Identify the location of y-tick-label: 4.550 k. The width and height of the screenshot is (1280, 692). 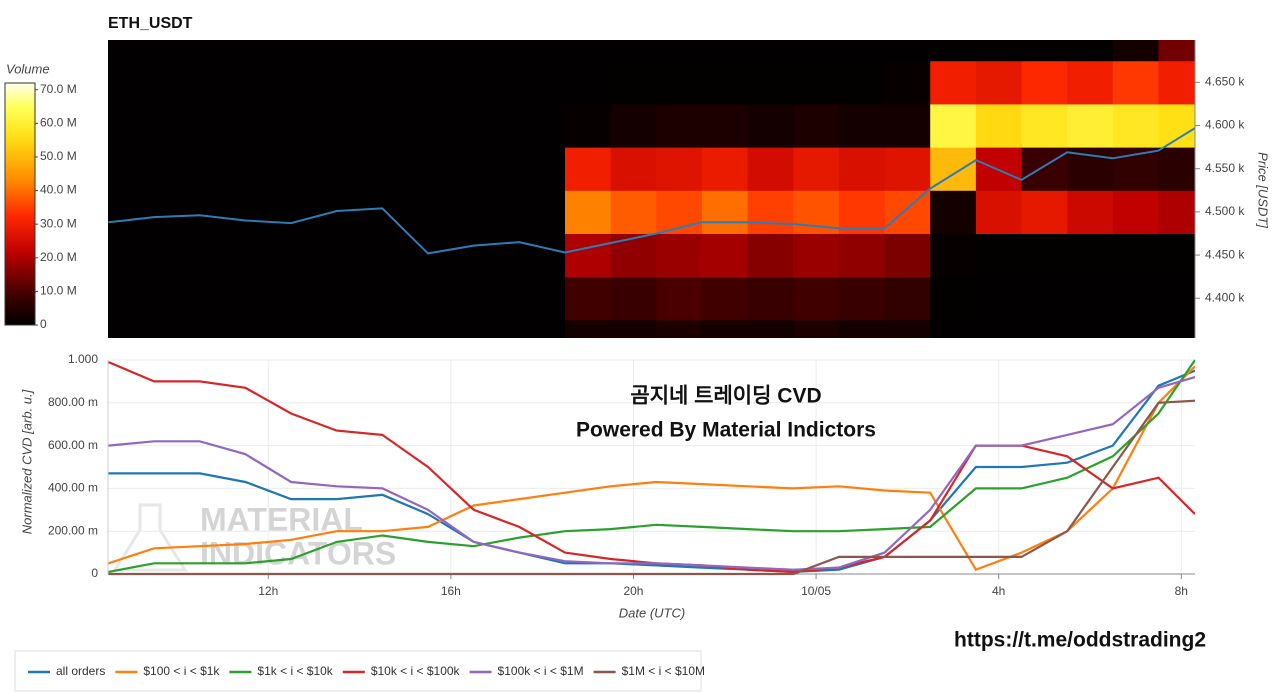
(1225, 168).